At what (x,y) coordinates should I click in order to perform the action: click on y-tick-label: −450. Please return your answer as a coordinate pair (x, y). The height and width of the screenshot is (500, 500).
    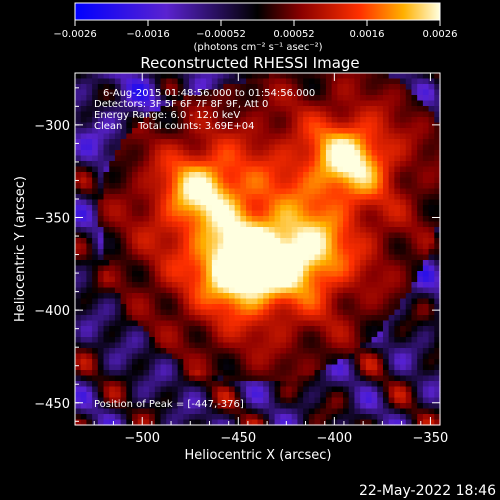
    Looking at the image, I should click on (52, 404).